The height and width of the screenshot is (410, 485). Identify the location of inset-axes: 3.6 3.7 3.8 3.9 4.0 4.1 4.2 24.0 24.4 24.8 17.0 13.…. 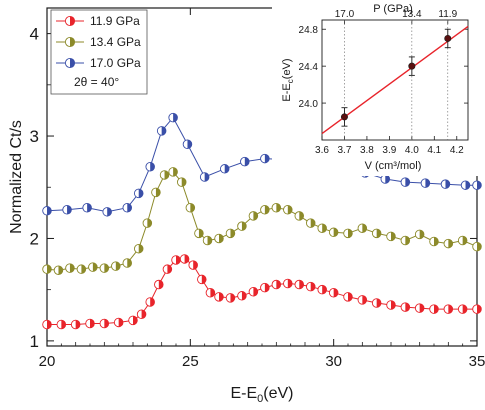
(383, 82).